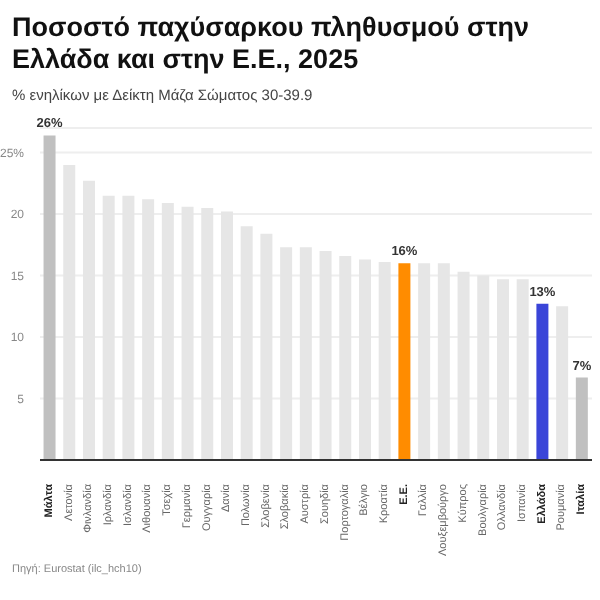 The width and height of the screenshot is (600, 600). What do you see at coordinates (271, 43) in the screenshot?
I see `chart-title: Ποσοστό παχύσαρκου πληθυσμού στην Ελλάδα και στην Ε.Ε., 2025` at bounding box center [271, 43].